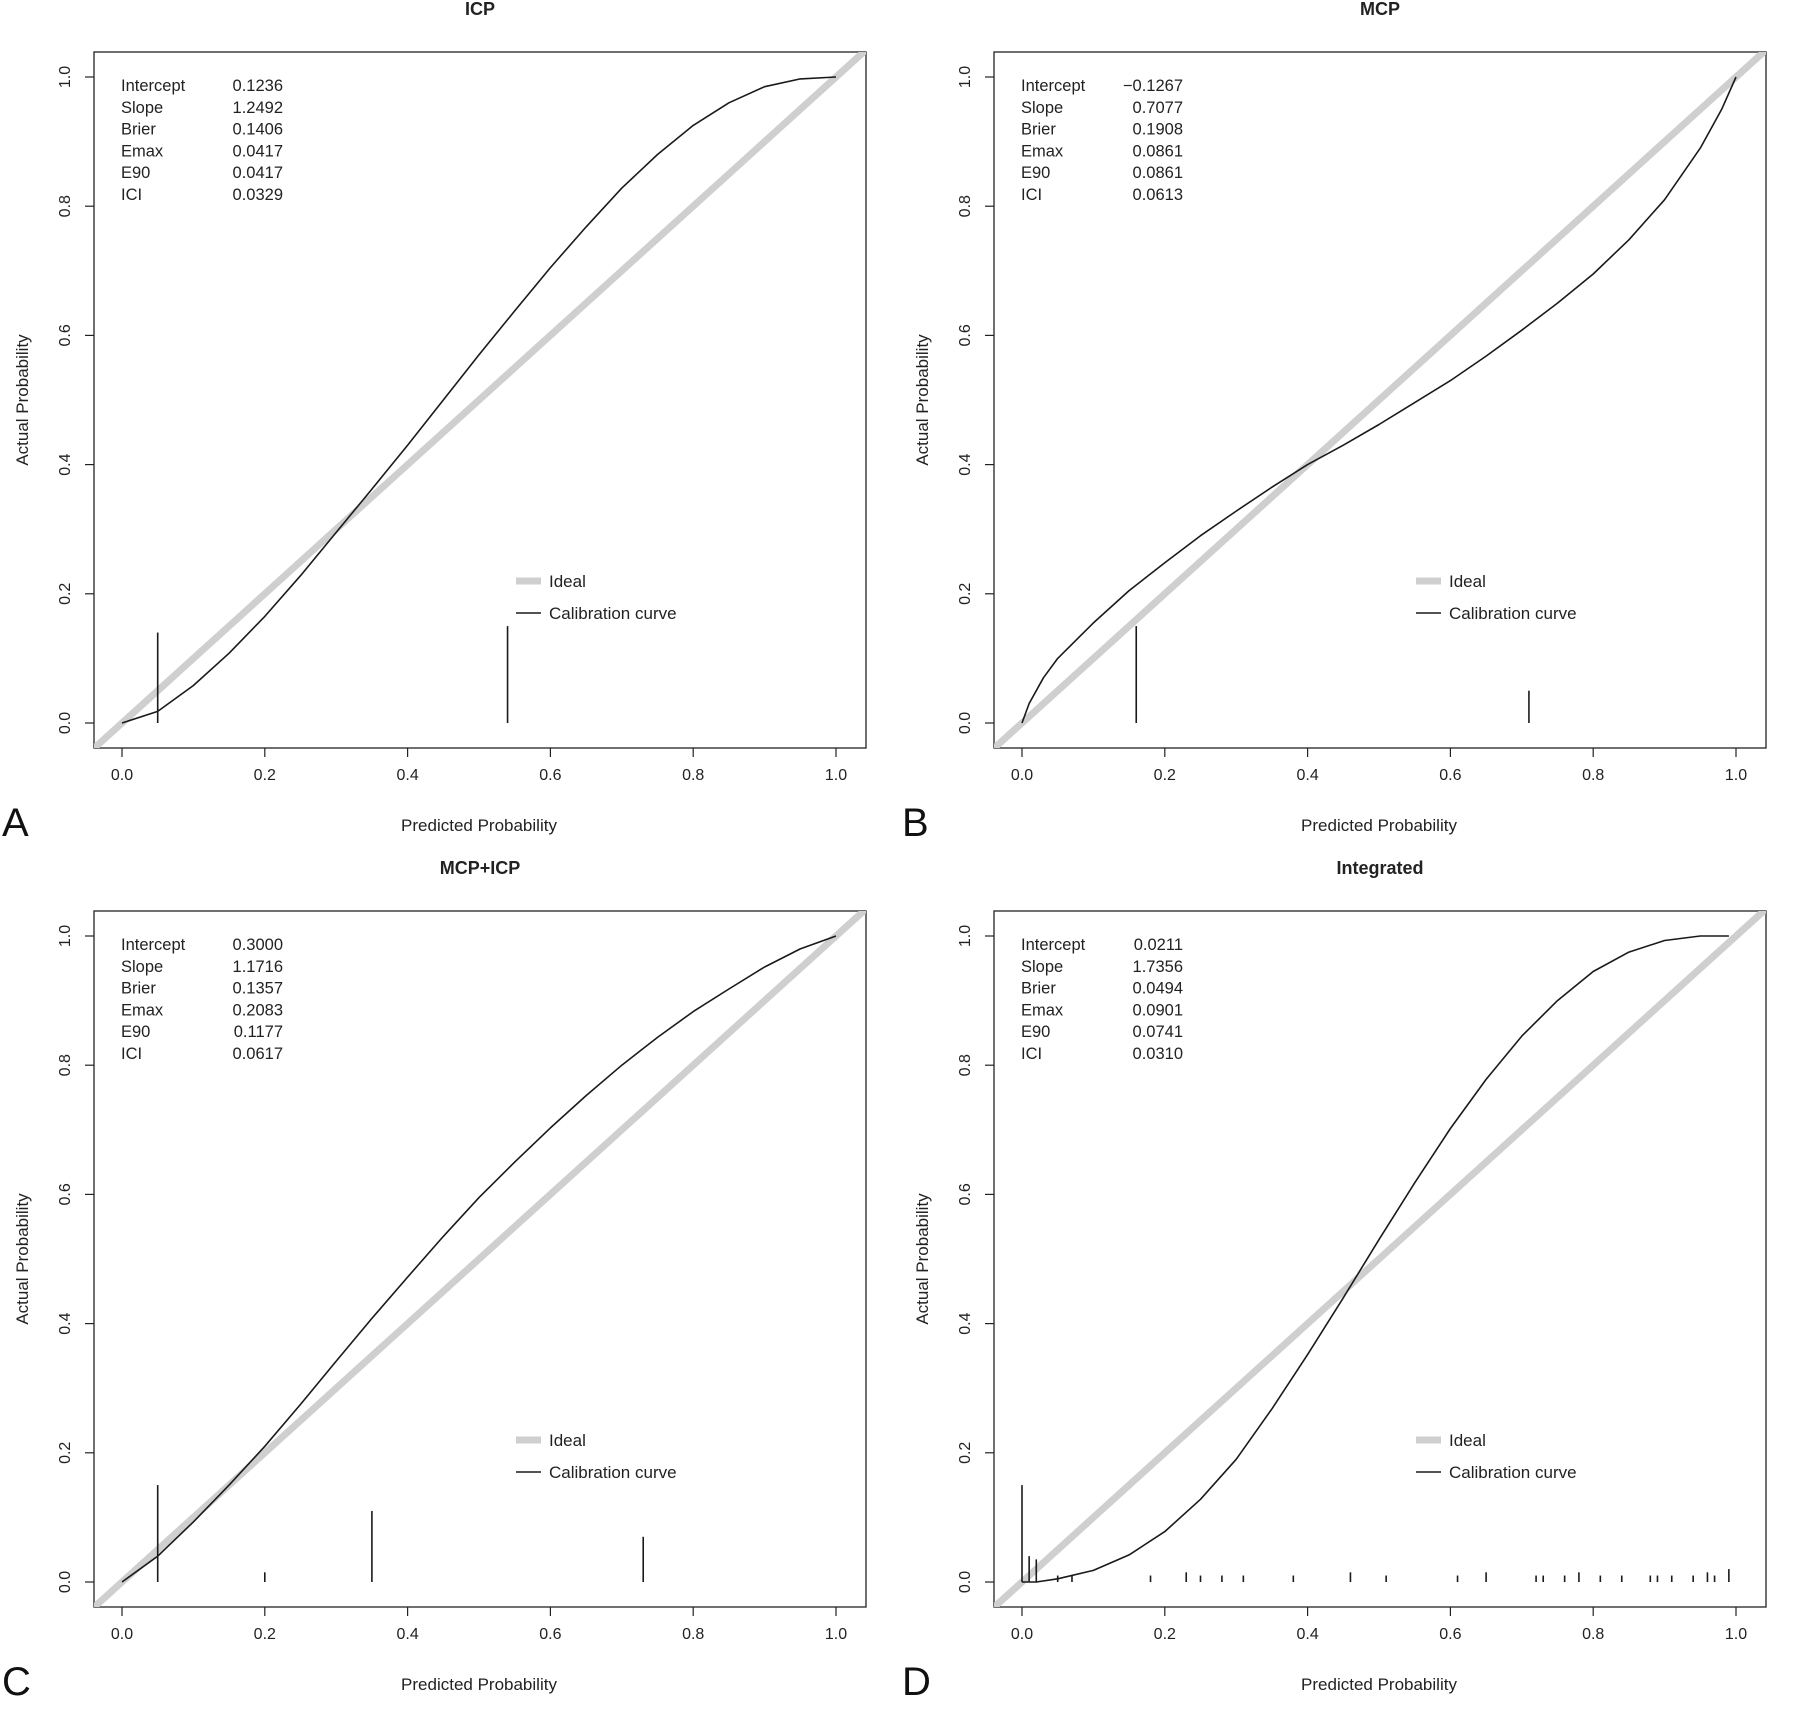 The width and height of the screenshot is (1800, 1718). Describe the element at coordinates (1380, 9) in the screenshot. I see `chart-title: MCP` at that location.